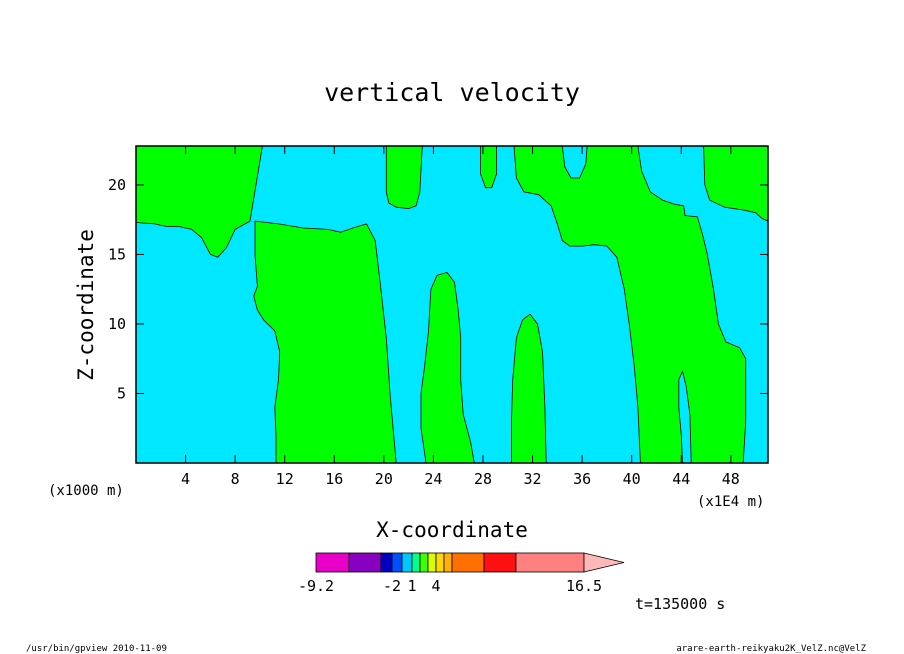 The width and height of the screenshot is (904, 654). What do you see at coordinates (384, 479) in the screenshot?
I see `x-tick-label: 20` at bounding box center [384, 479].